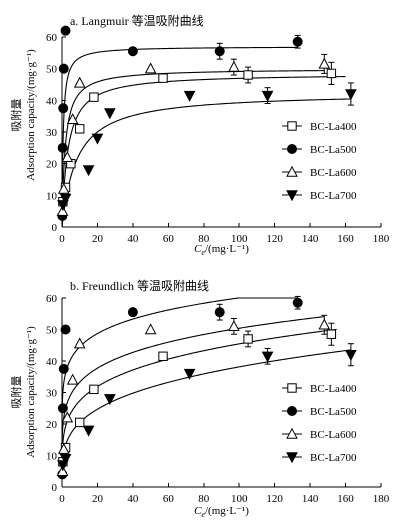  What do you see at coordinates (198, 511) in the screenshot?
I see `x-axis-label-symbol: C` at bounding box center [198, 511].